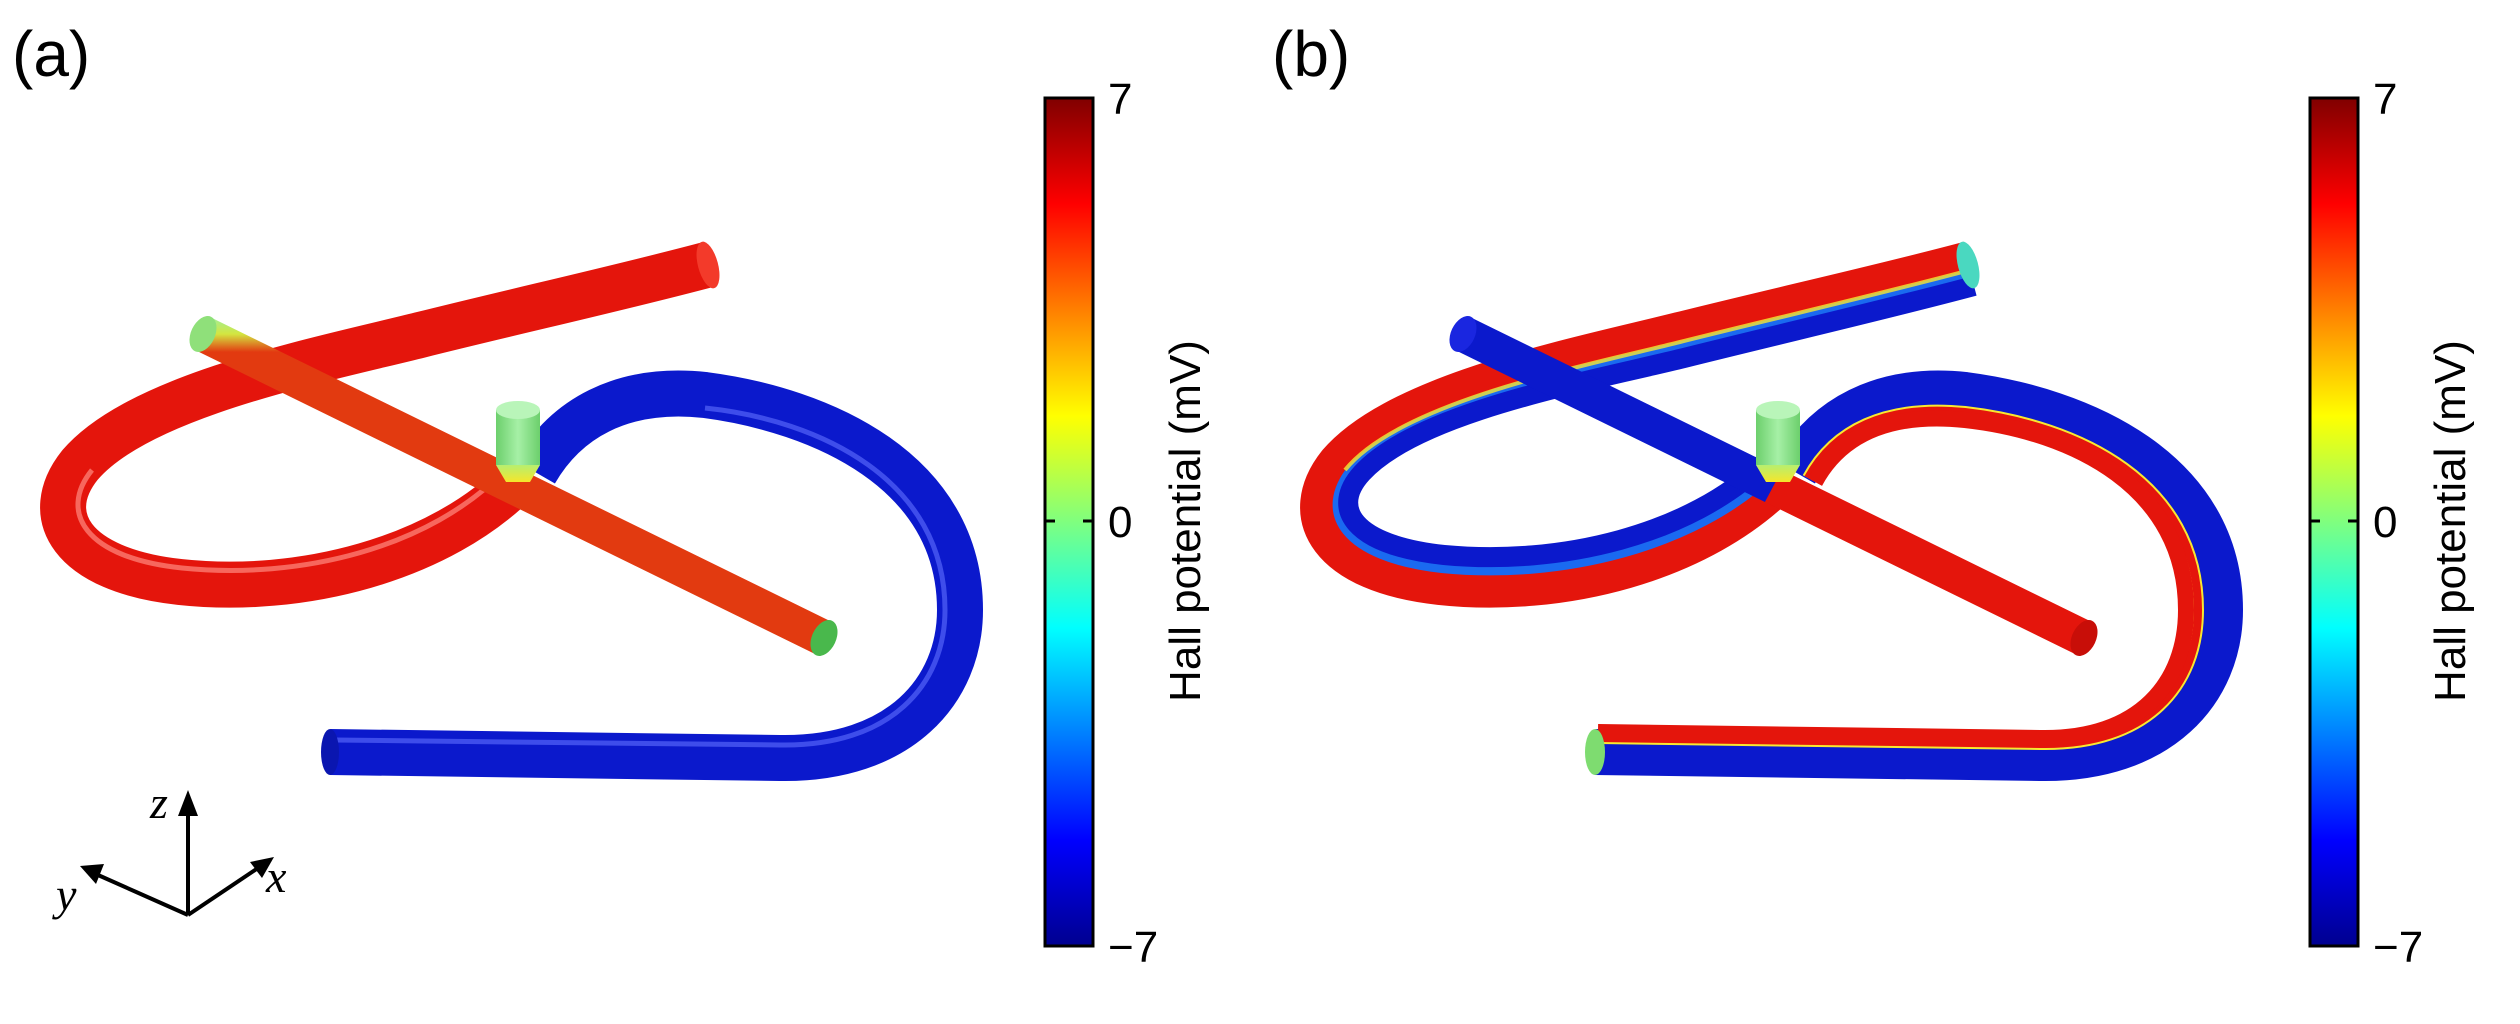 The width and height of the screenshot is (2520, 1024). Describe the element at coordinates (1133, 947) in the screenshot. I see `panel-a-tick-min: −7` at that location.